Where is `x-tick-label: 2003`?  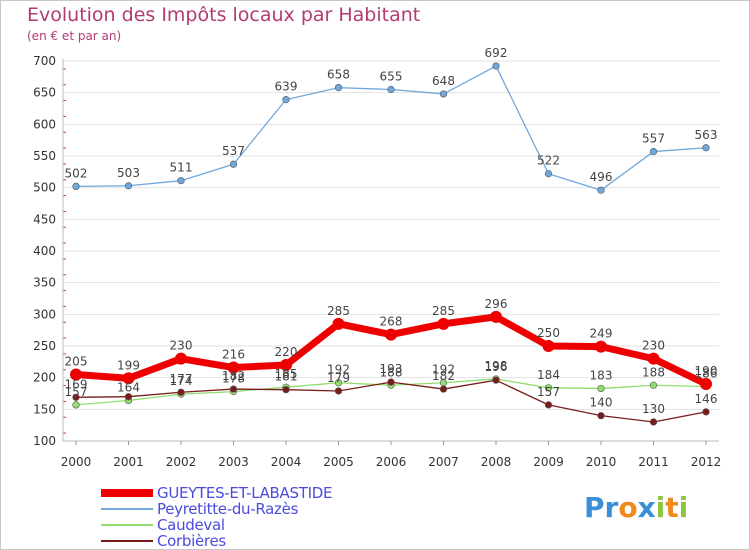
x-tick-label: 2003 is located at coordinates (233, 462).